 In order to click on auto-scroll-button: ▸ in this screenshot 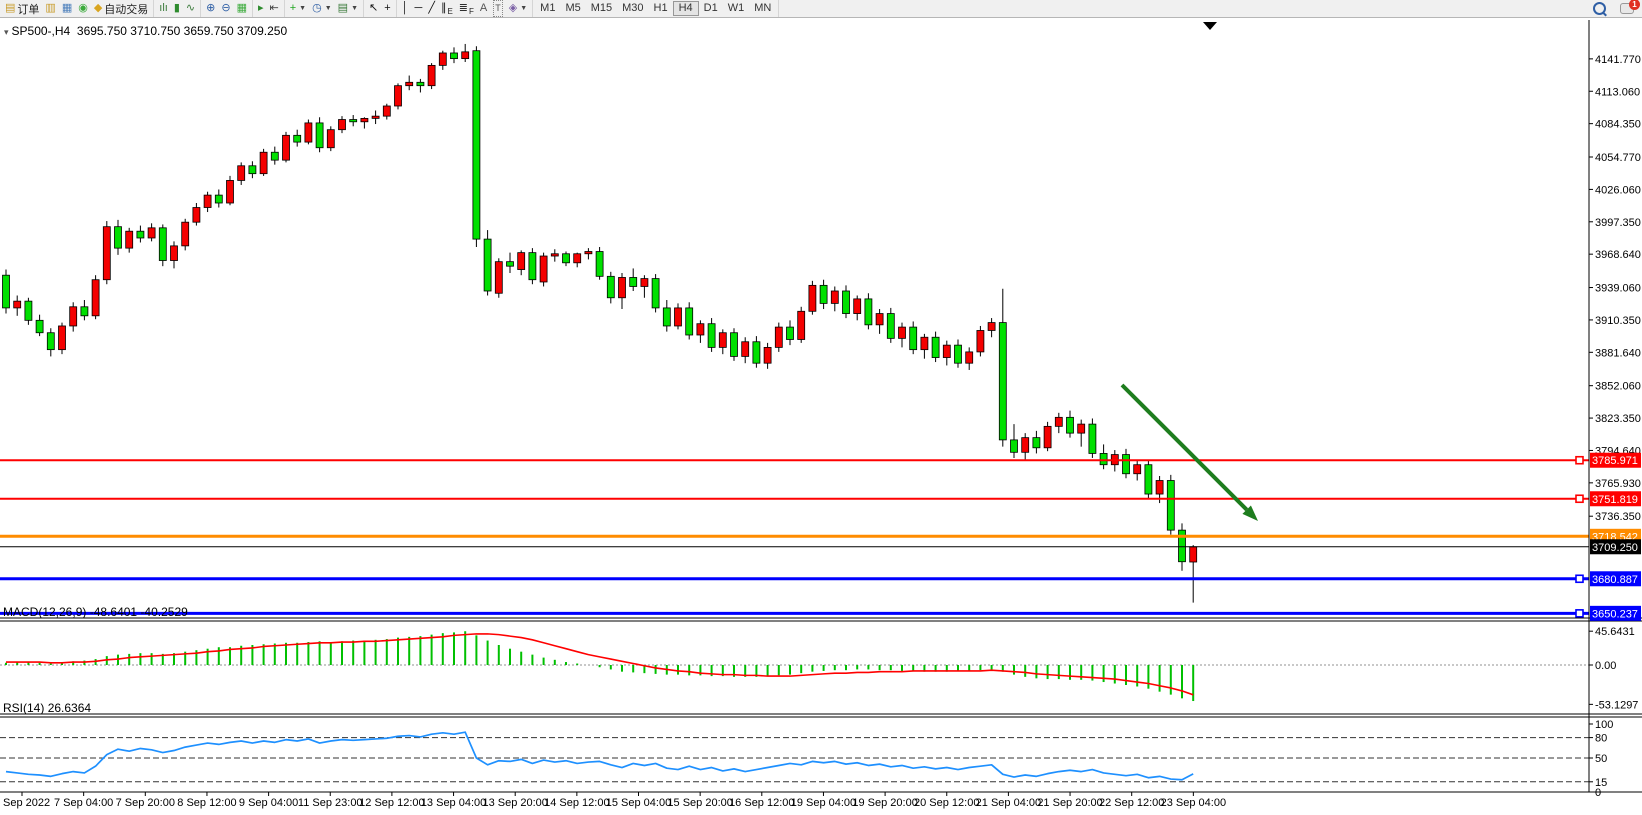, I will do `click(261, 8)`.